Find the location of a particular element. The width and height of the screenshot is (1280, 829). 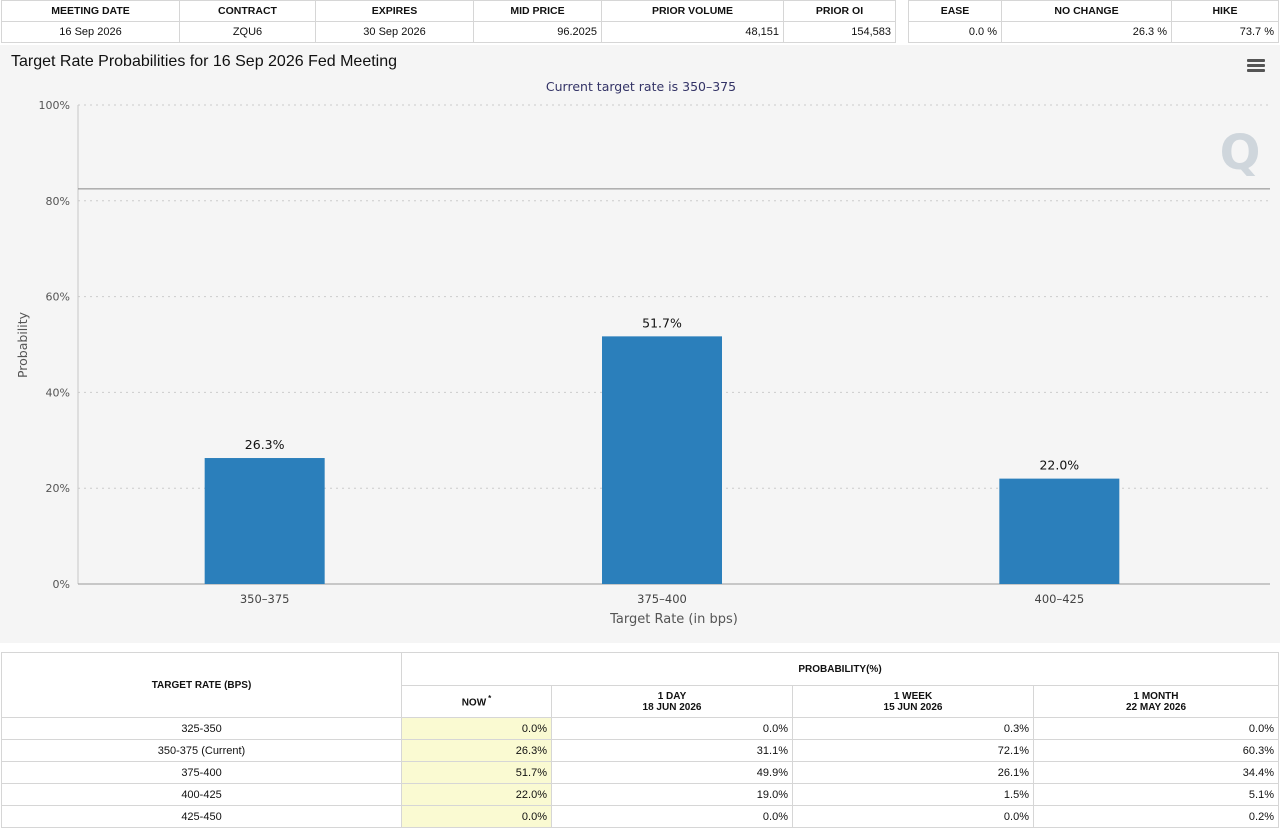

expires-header: EXPIRES is located at coordinates (394, 11).